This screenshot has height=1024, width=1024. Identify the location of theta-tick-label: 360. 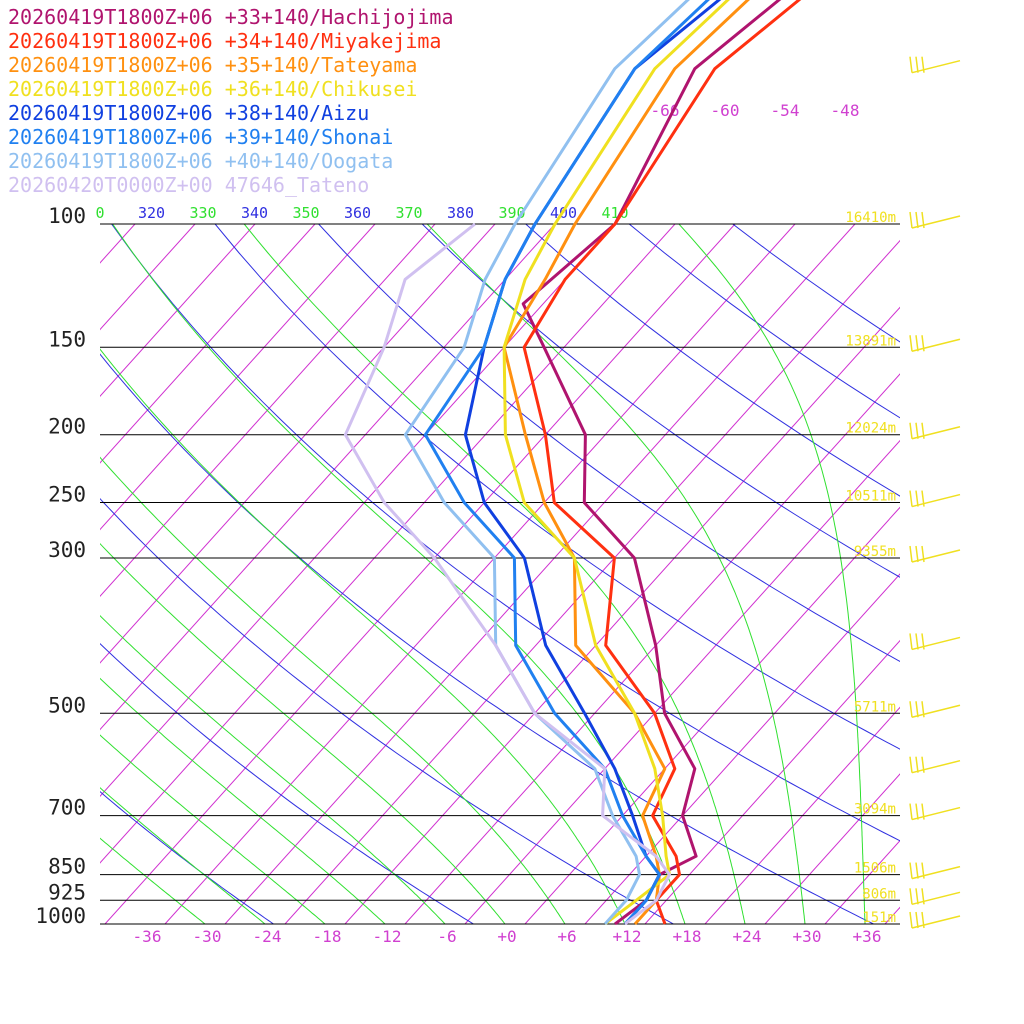
(357, 213).